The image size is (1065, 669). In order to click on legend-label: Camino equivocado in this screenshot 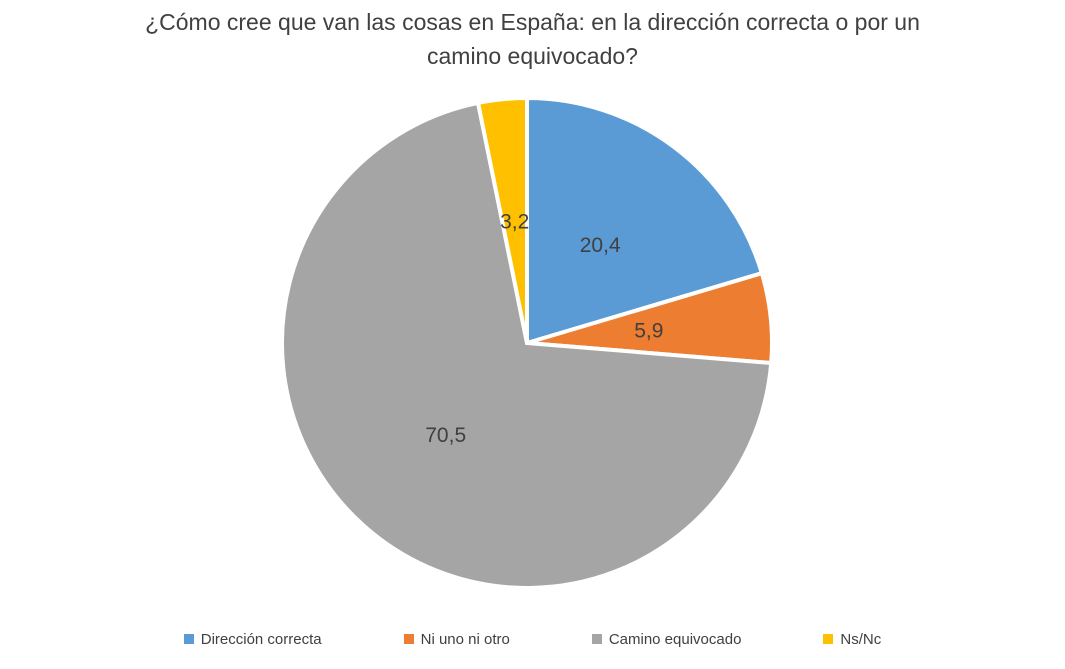, I will do `click(675, 639)`.